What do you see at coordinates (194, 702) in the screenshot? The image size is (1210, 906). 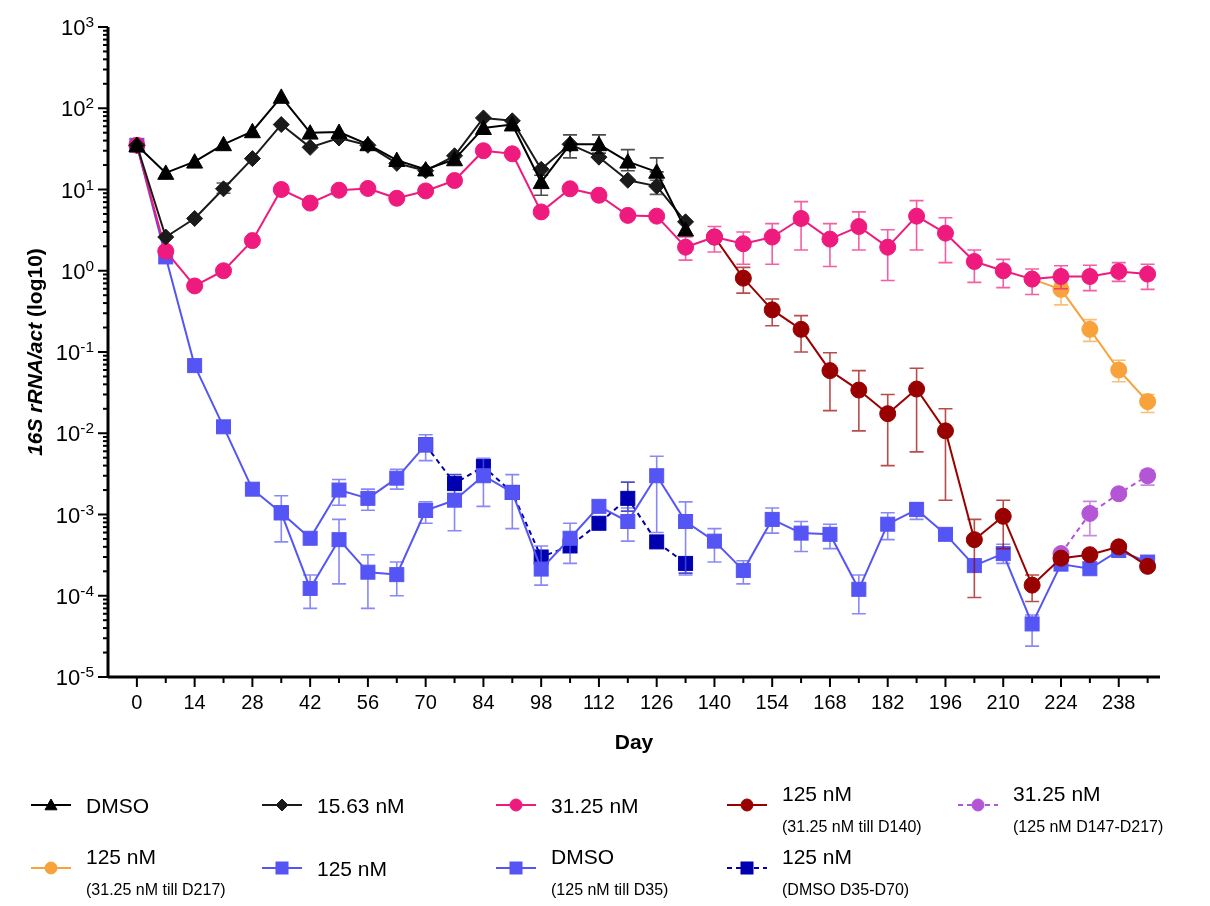 I see `x-tick-label: 14` at bounding box center [194, 702].